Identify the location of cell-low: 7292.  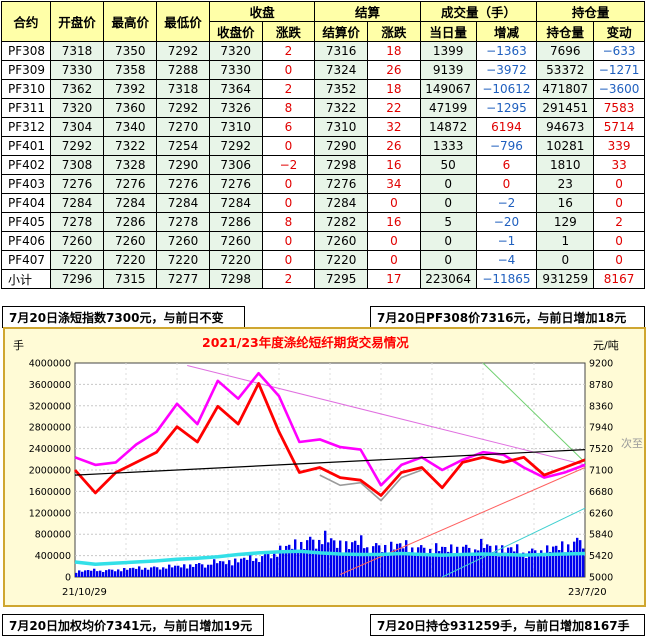
(183, 51).